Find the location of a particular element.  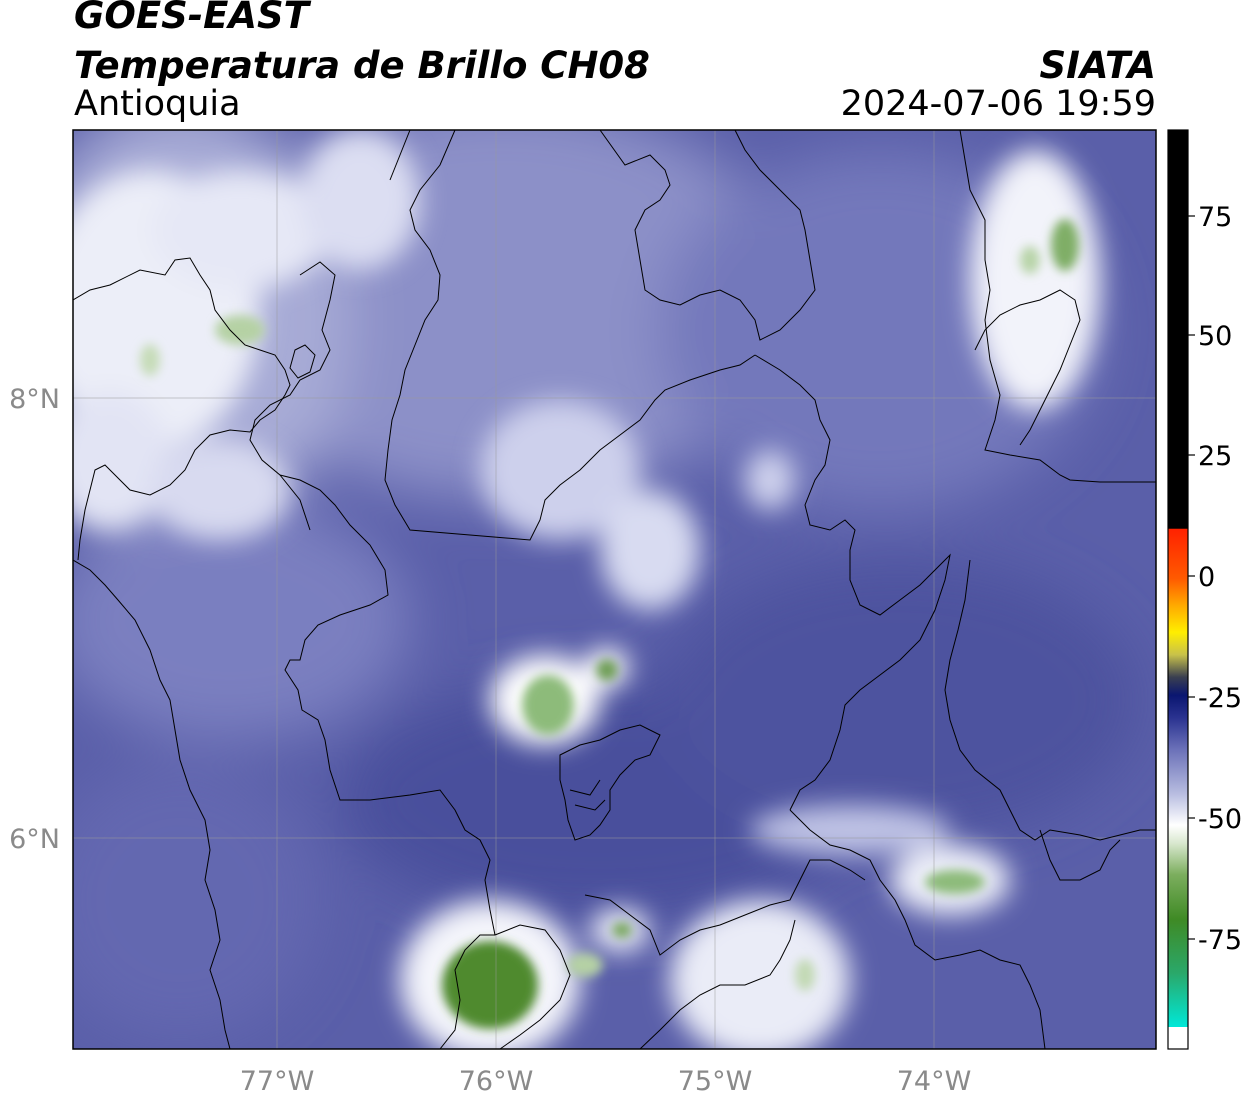

boundary-caldas is located at coordinates (532, 986).